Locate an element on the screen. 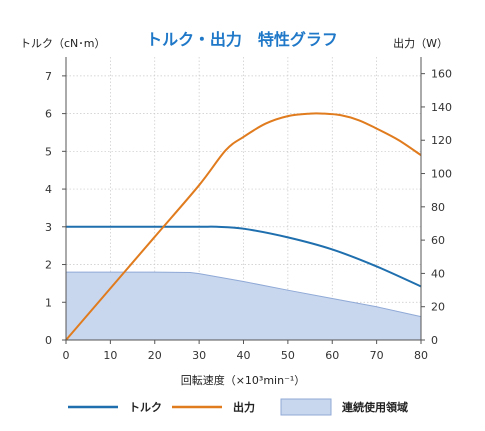  x-tick-label: 60 is located at coordinates (332, 355).